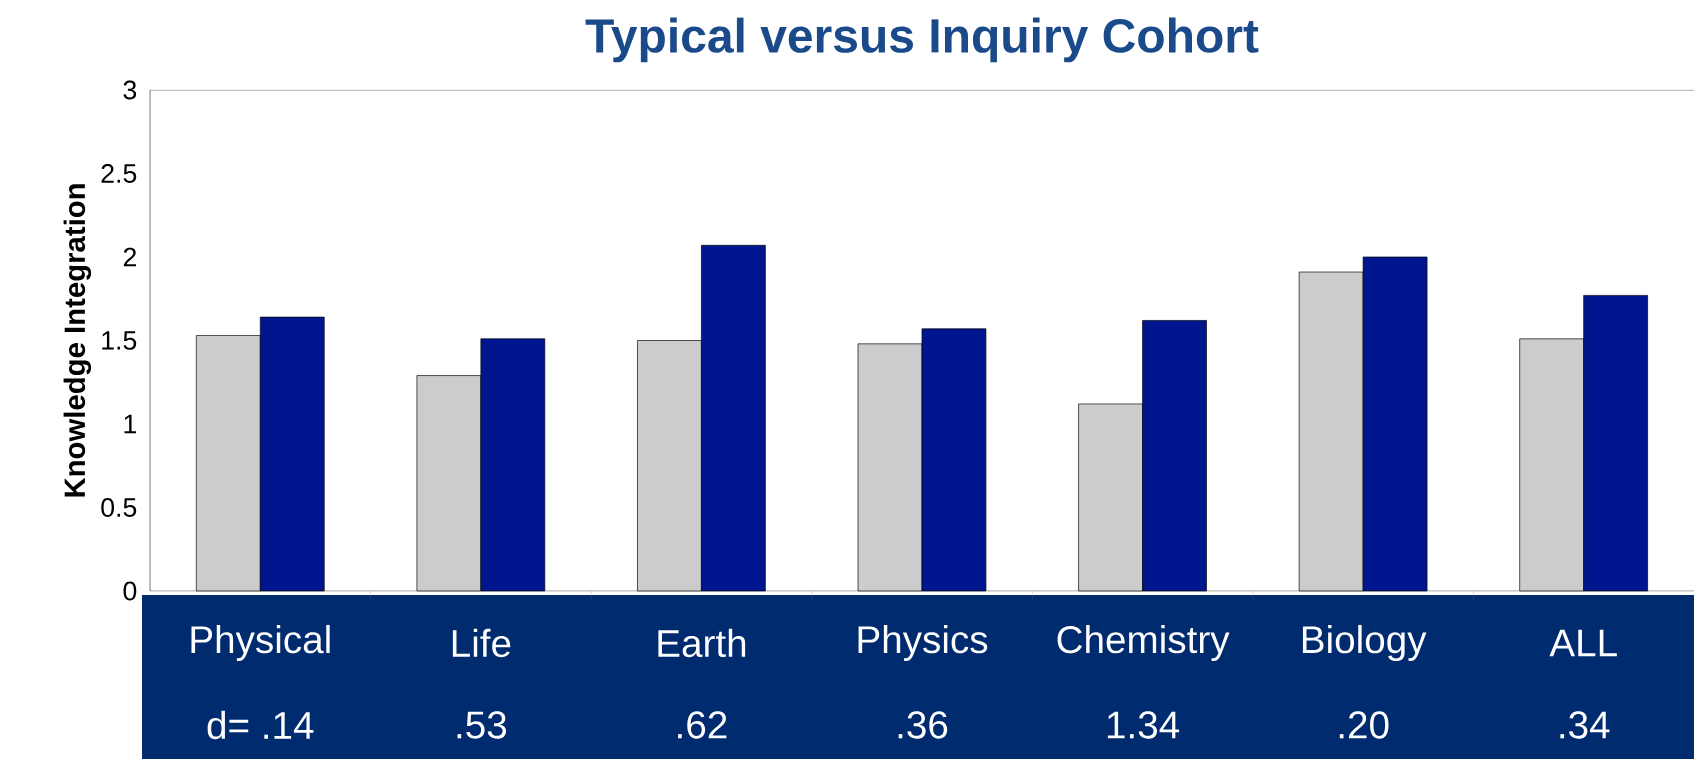 This screenshot has width=1694, height=759. What do you see at coordinates (119, 507) in the screenshot?
I see `y-tick-label: 0.5` at bounding box center [119, 507].